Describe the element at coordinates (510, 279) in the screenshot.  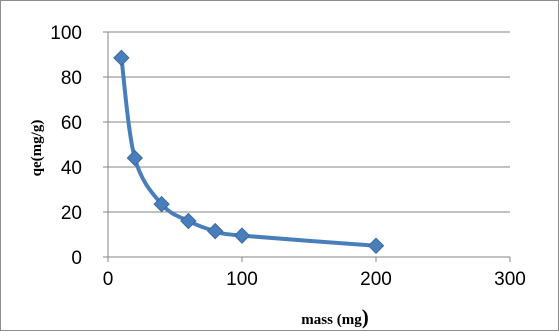
I see `x-tick-label-300: 300` at that location.